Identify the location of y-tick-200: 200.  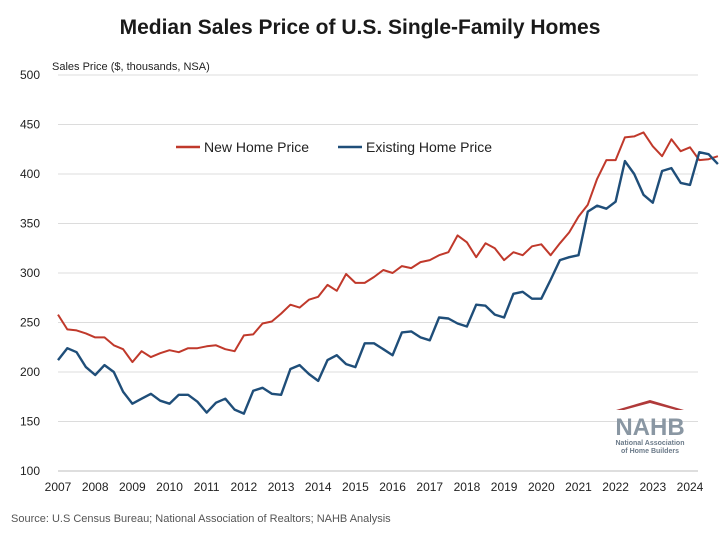
(30, 372).